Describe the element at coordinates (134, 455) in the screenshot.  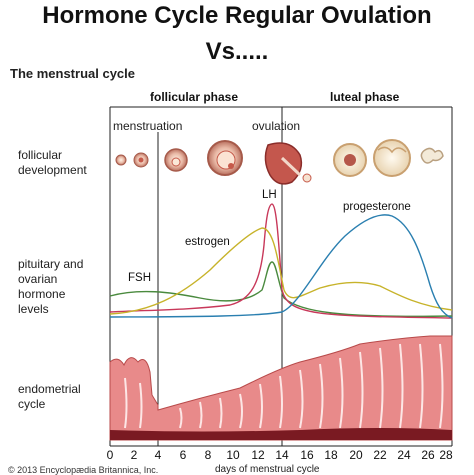
I see `tick-2: 2` at that location.